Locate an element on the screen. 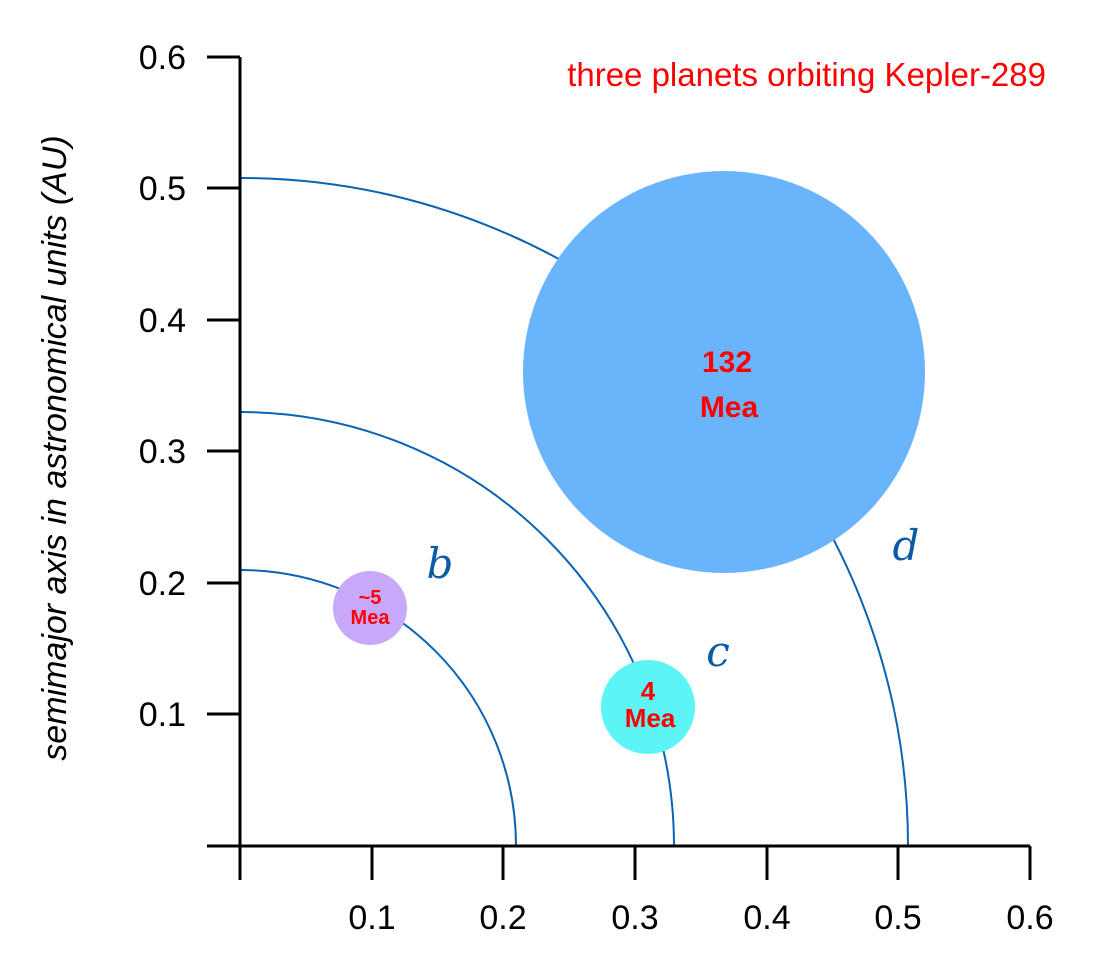 This screenshot has height=959, width=1100. orbit-label-b: b is located at coordinates (440, 563).